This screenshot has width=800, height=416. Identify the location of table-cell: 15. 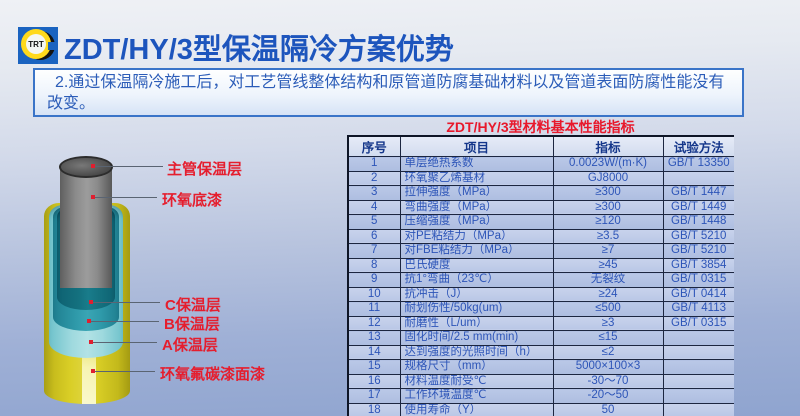
(374, 367).